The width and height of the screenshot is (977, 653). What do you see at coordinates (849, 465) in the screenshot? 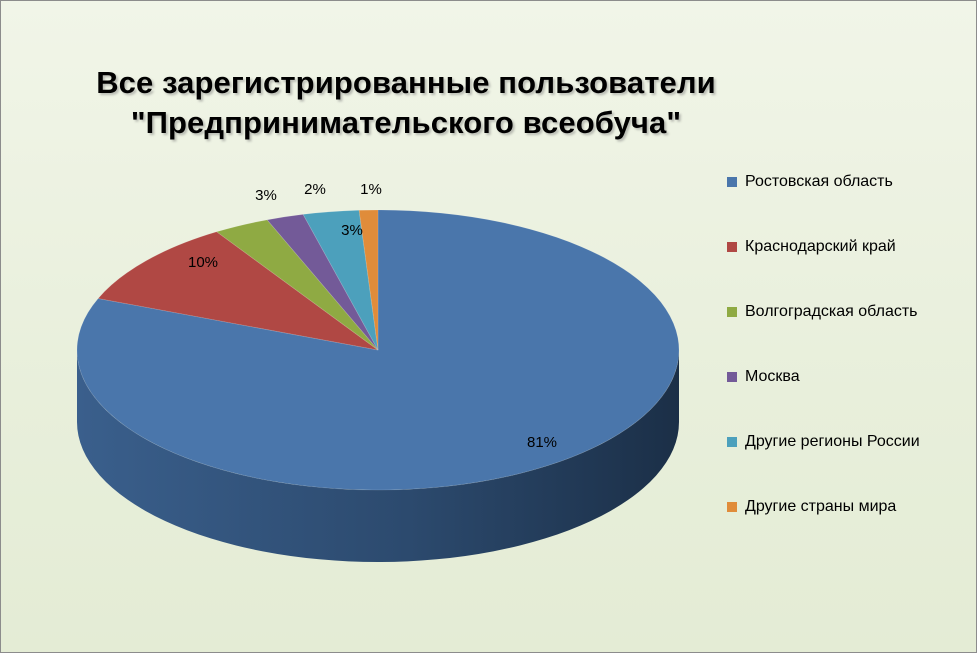
I see `legend-item: Другие регионы России` at bounding box center [849, 465].